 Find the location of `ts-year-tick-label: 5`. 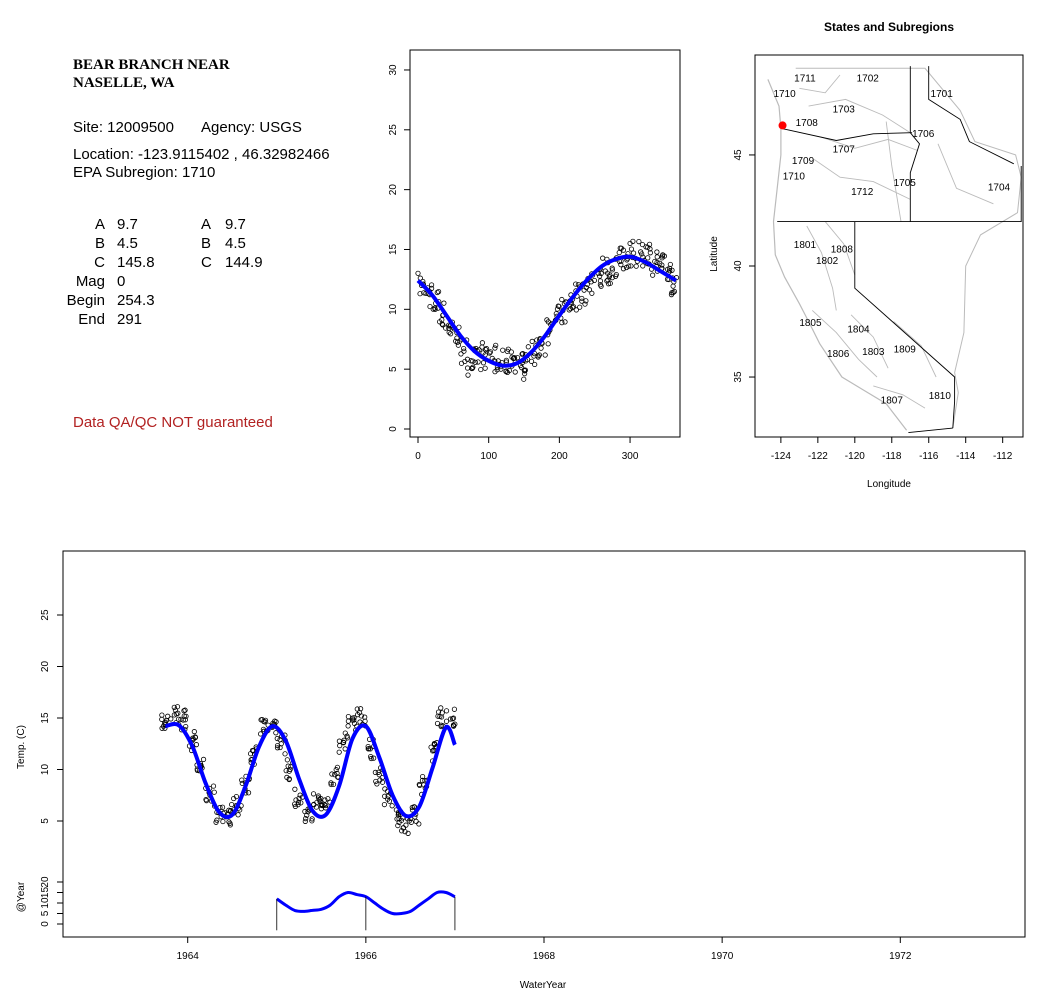

ts-year-tick-label: 5 is located at coordinates (45, 913).